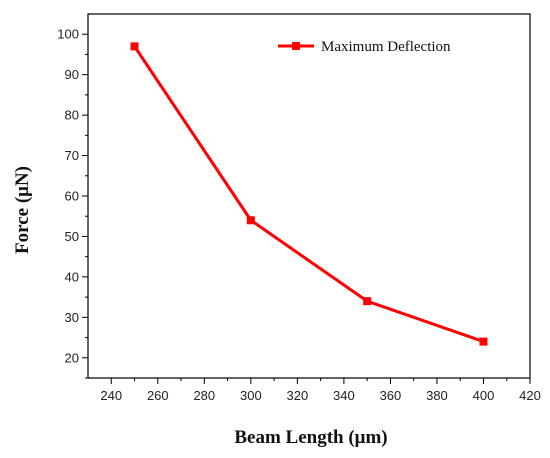 The width and height of the screenshot is (550, 458). I want to click on y-tick-label: 70, so click(72, 155).